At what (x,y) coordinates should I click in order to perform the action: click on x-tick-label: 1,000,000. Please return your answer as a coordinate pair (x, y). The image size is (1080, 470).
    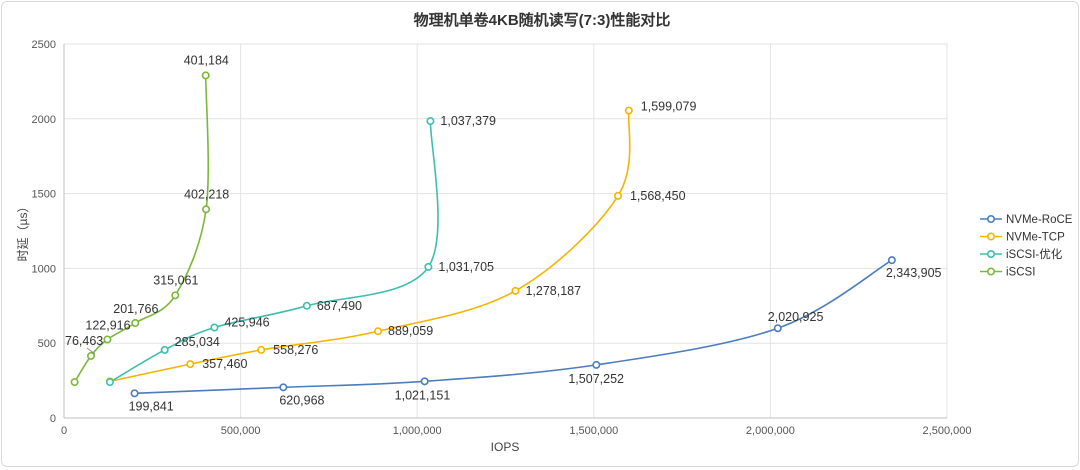
    Looking at the image, I should click on (417, 431).